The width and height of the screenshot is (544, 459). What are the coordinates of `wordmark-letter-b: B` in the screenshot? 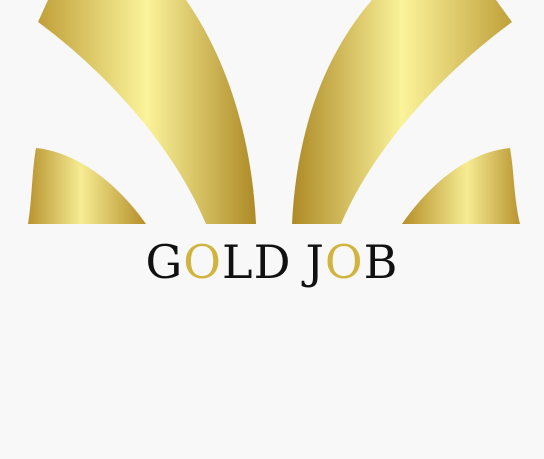 It's located at (381, 262).